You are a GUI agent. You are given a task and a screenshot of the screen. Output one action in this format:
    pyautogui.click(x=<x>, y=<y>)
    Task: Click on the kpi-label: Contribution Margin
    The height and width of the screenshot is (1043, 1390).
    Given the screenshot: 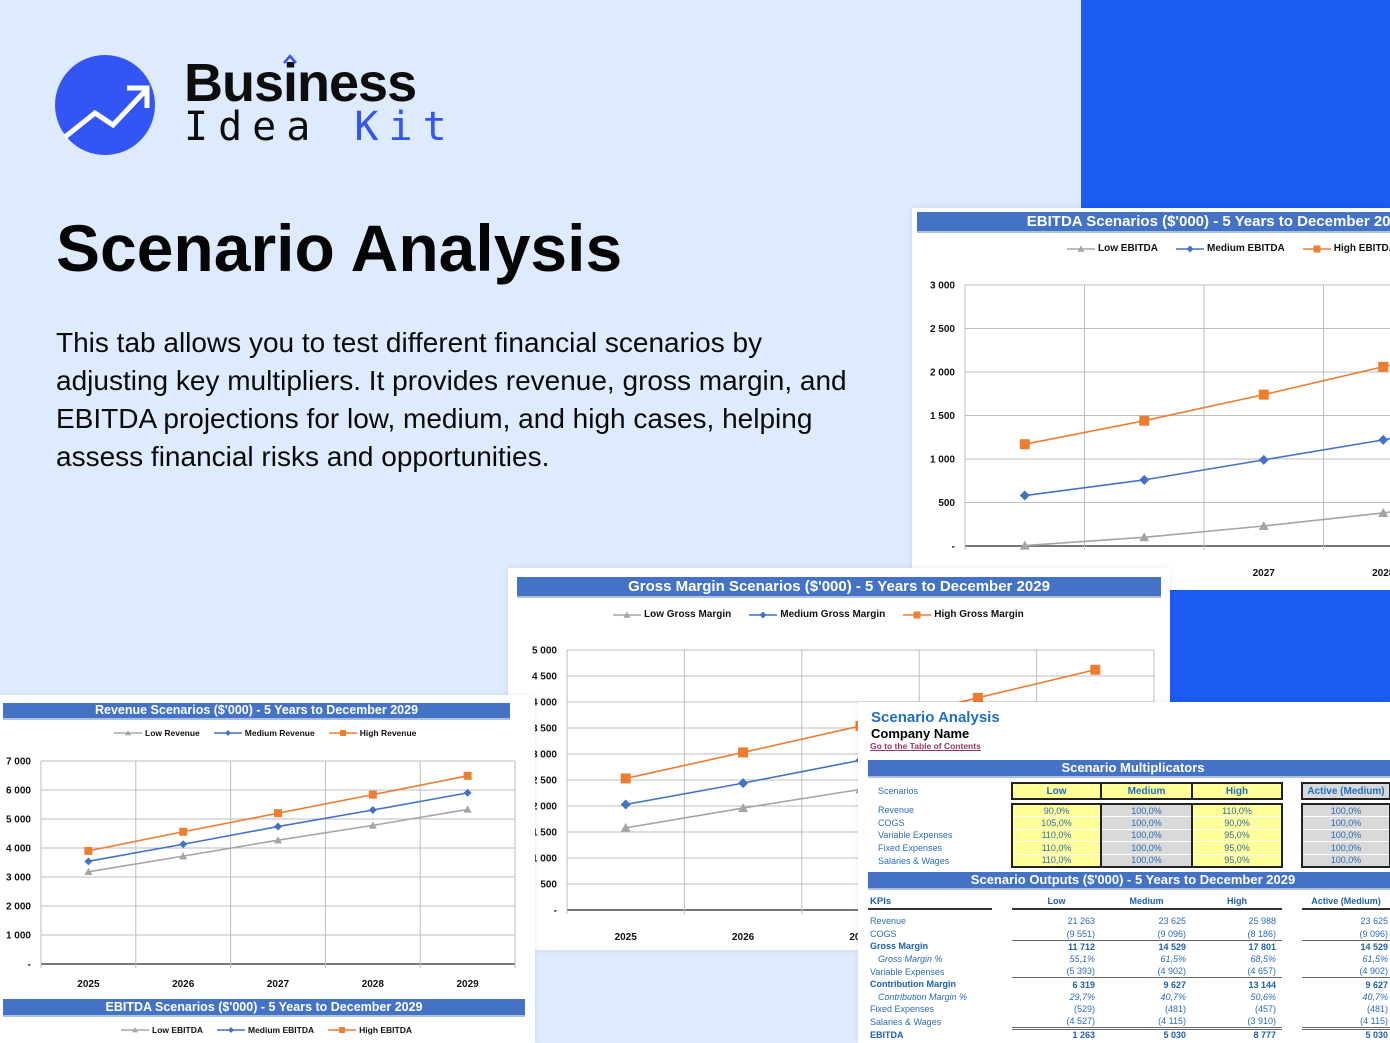 What is the action you would take?
    pyautogui.click(x=913, y=984)
    